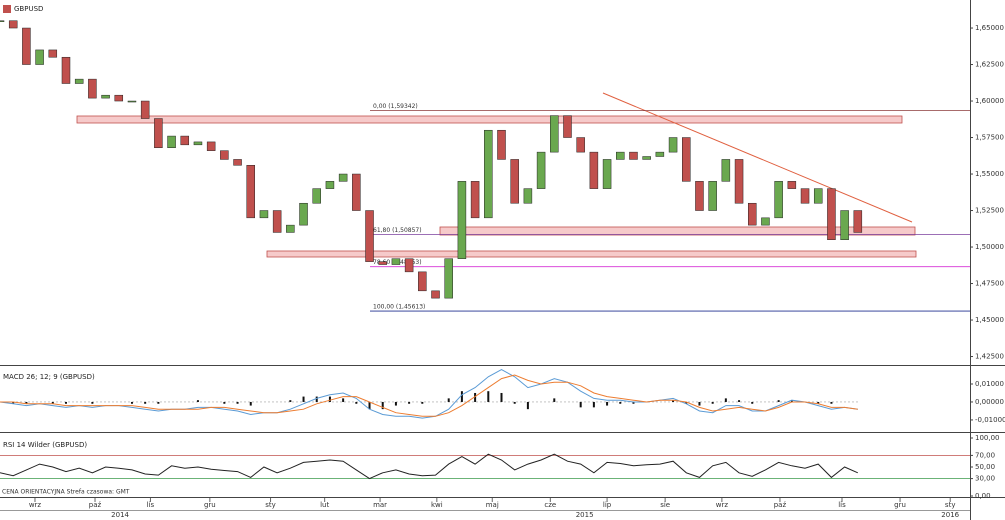 This screenshot has width=1005, height=520. I want to click on y-tick-label: 100,00, so click(987, 438).